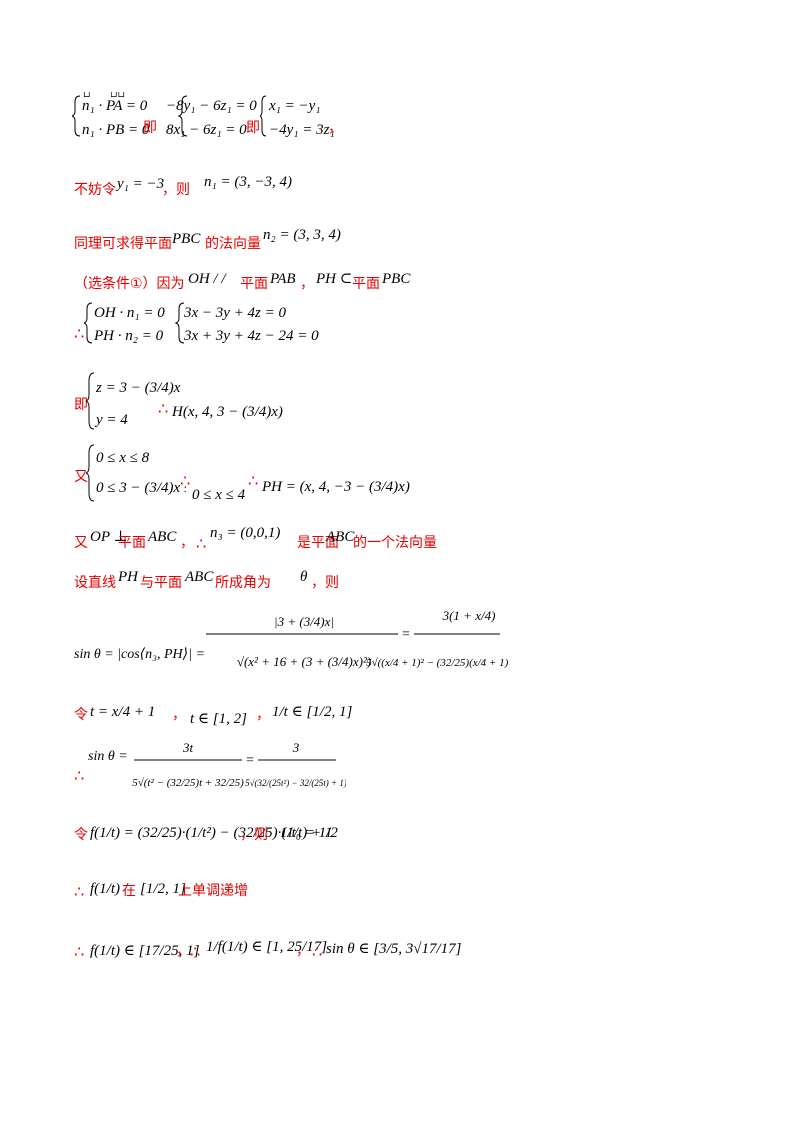 The width and height of the screenshot is (800, 1132). I want to click on eq-oh-n1: OH · n₁ = 0, so click(129, 313).